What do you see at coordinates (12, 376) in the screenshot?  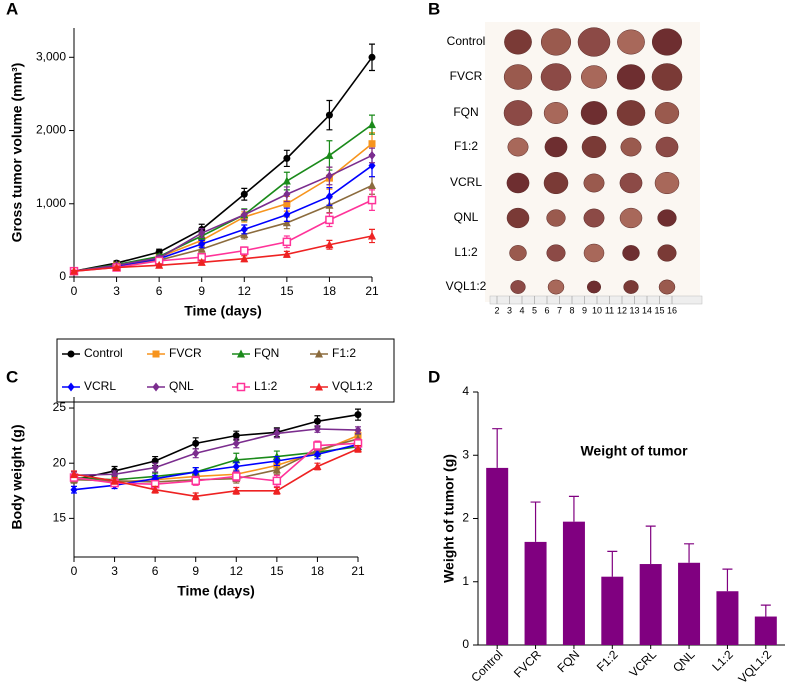 I see `panel-label: C` at bounding box center [12, 376].